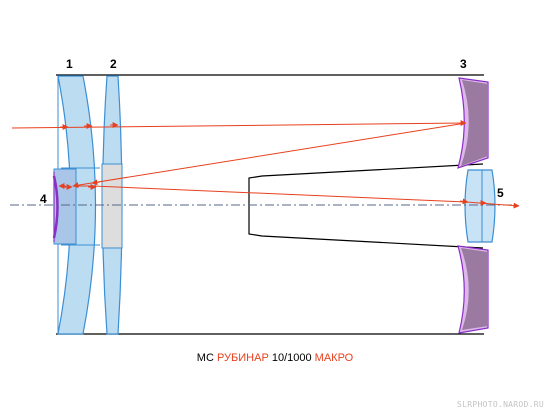  I want to click on label-lens-1: 1, so click(69, 64).